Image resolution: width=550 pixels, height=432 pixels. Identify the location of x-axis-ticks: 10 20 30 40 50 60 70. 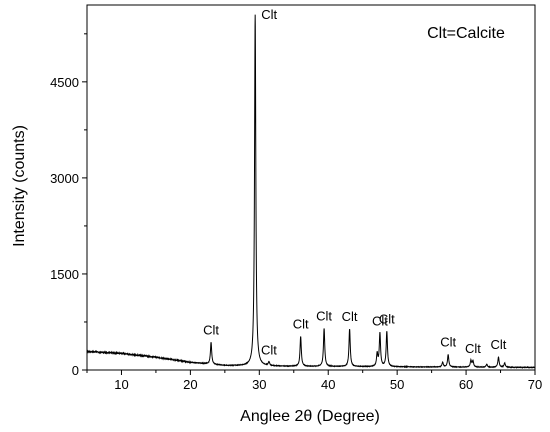
(314, 381).